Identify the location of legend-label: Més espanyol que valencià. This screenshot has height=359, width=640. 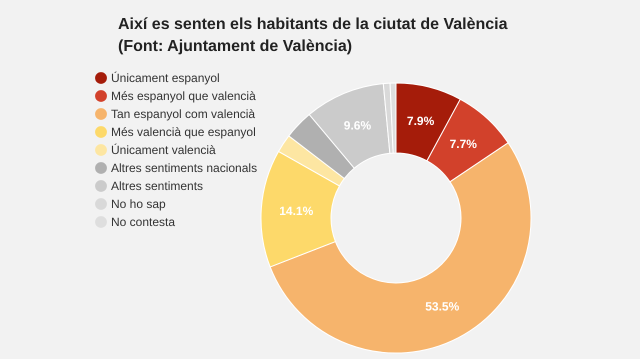
(183, 96).